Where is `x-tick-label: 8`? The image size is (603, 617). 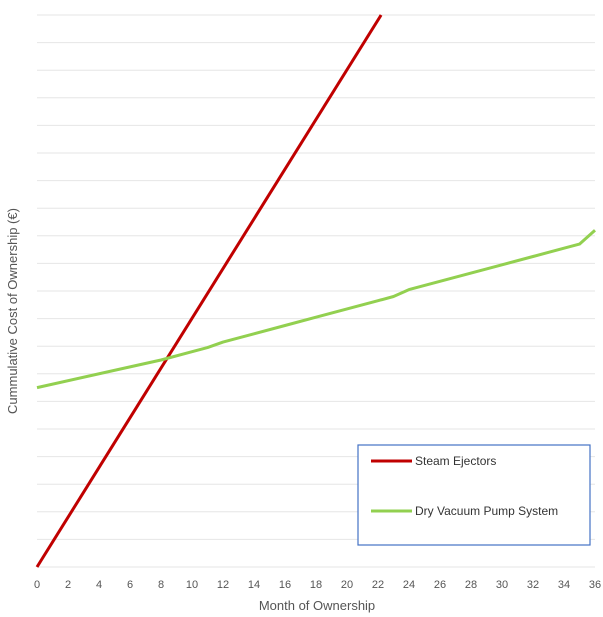
x-tick-label: 8 is located at coordinates (161, 585).